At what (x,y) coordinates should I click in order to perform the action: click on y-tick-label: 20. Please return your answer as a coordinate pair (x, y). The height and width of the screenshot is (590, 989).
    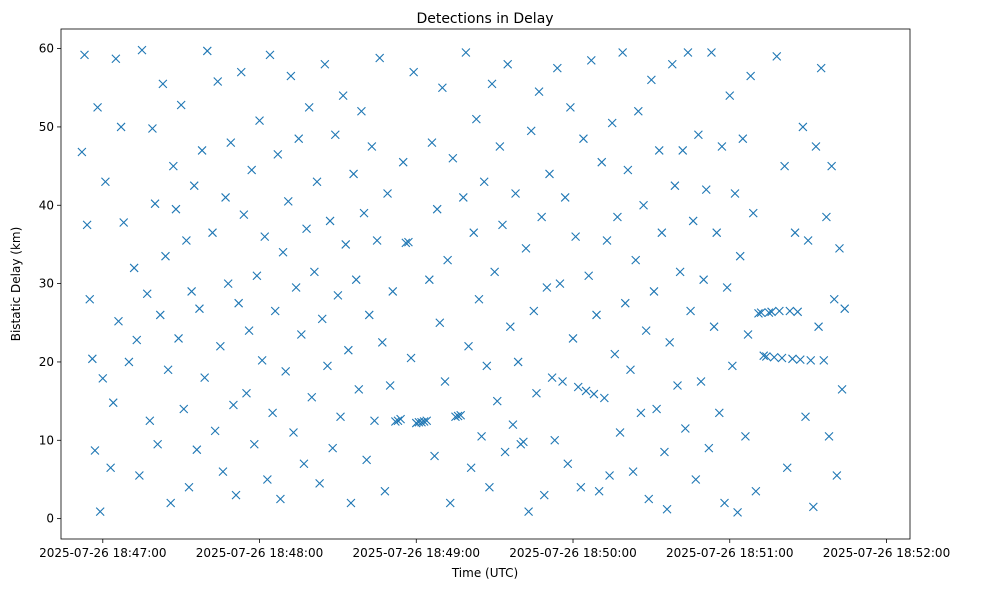
    Looking at the image, I should click on (46, 362).